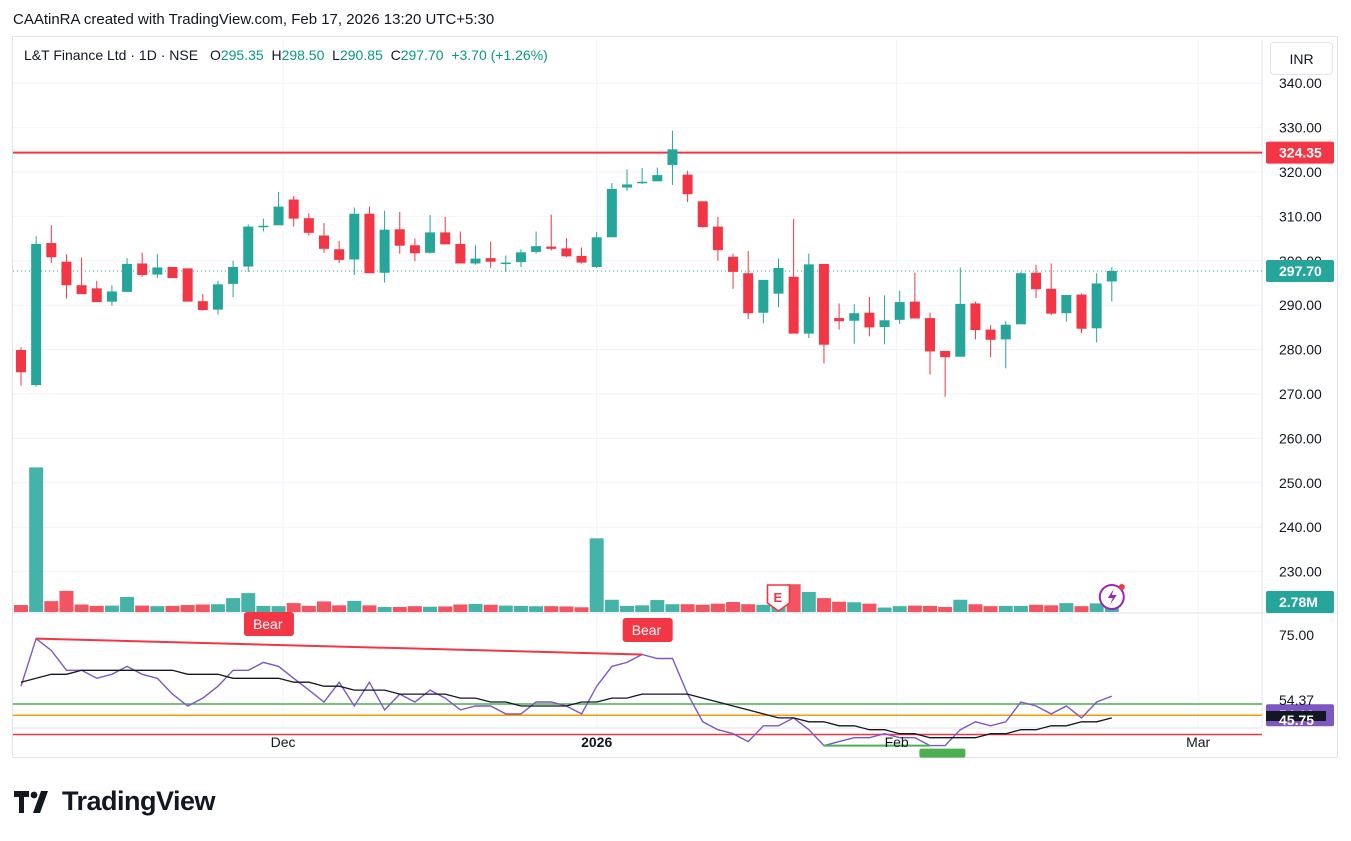  Describe the element at coordinates (1300, 172) in the screenshot. I see `price-axis-tick: 320.00` at that location.